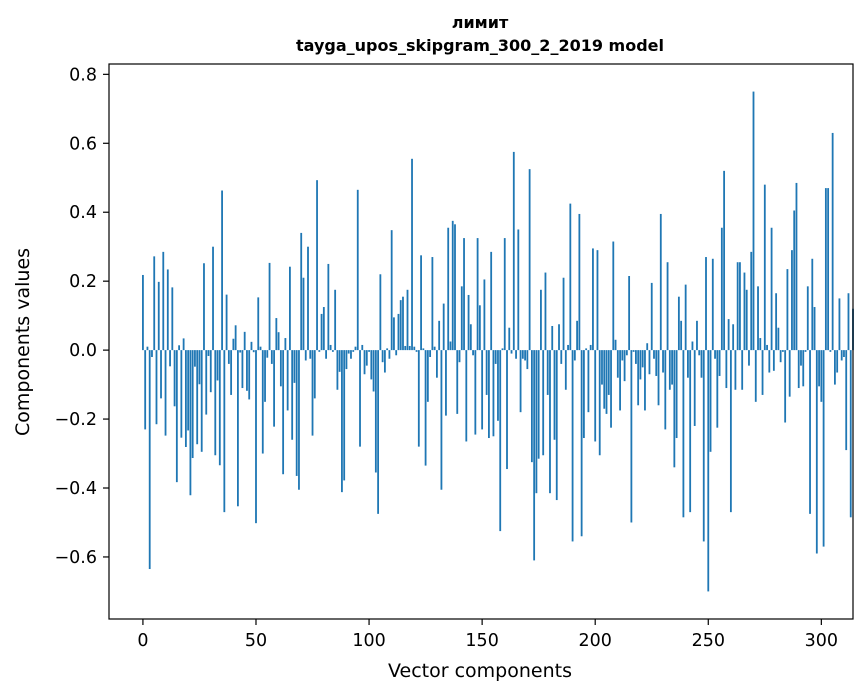 The image size is (867, 696). Describe the element at coordinates (83, 282) in the screenshot. I see `y-tick-label: 0.2` at that location.